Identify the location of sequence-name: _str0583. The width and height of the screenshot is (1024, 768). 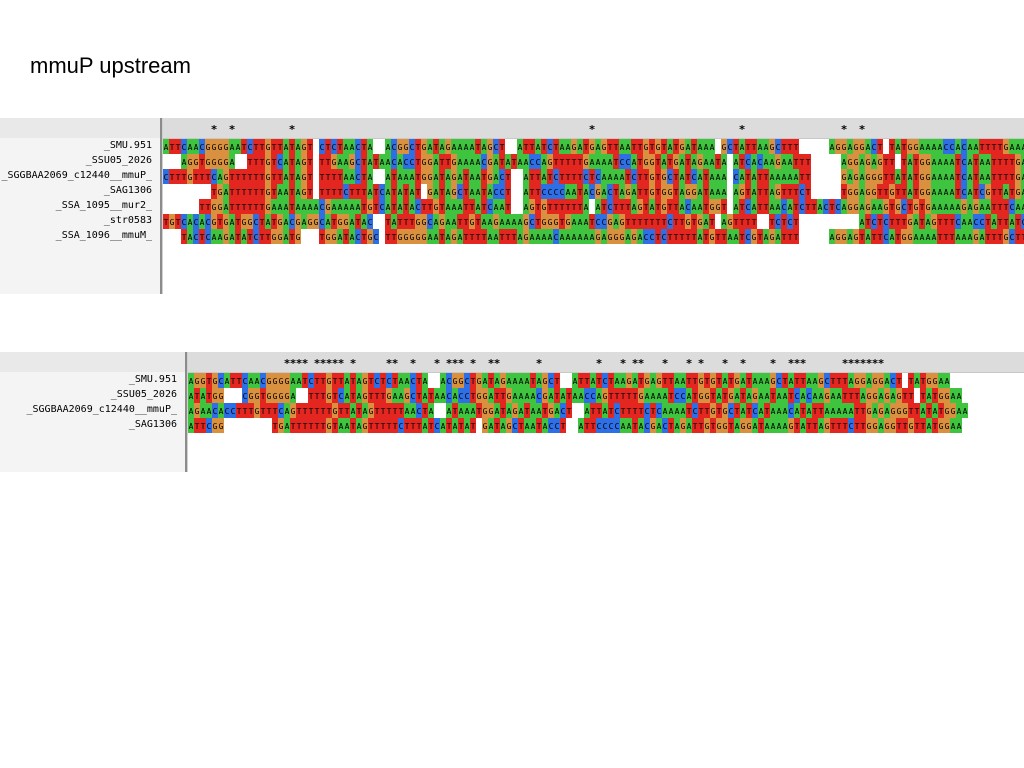
(127, 220).